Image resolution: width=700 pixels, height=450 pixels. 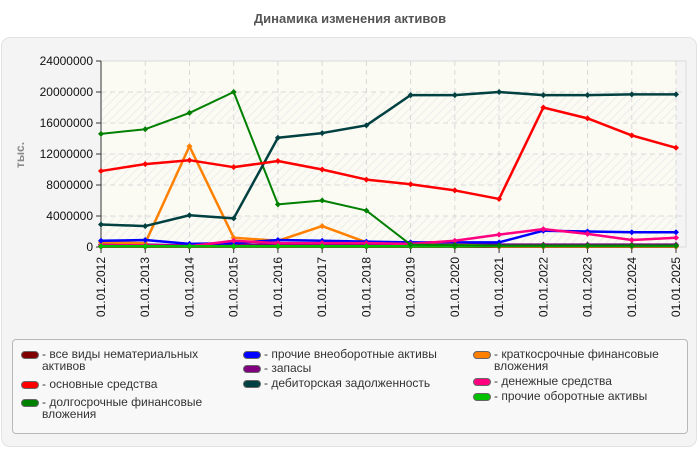 What do you see at coordinates (676, 287) in the screenshot?
I see `svg-text: 01.01.2025` at bounding box center [676, 287].